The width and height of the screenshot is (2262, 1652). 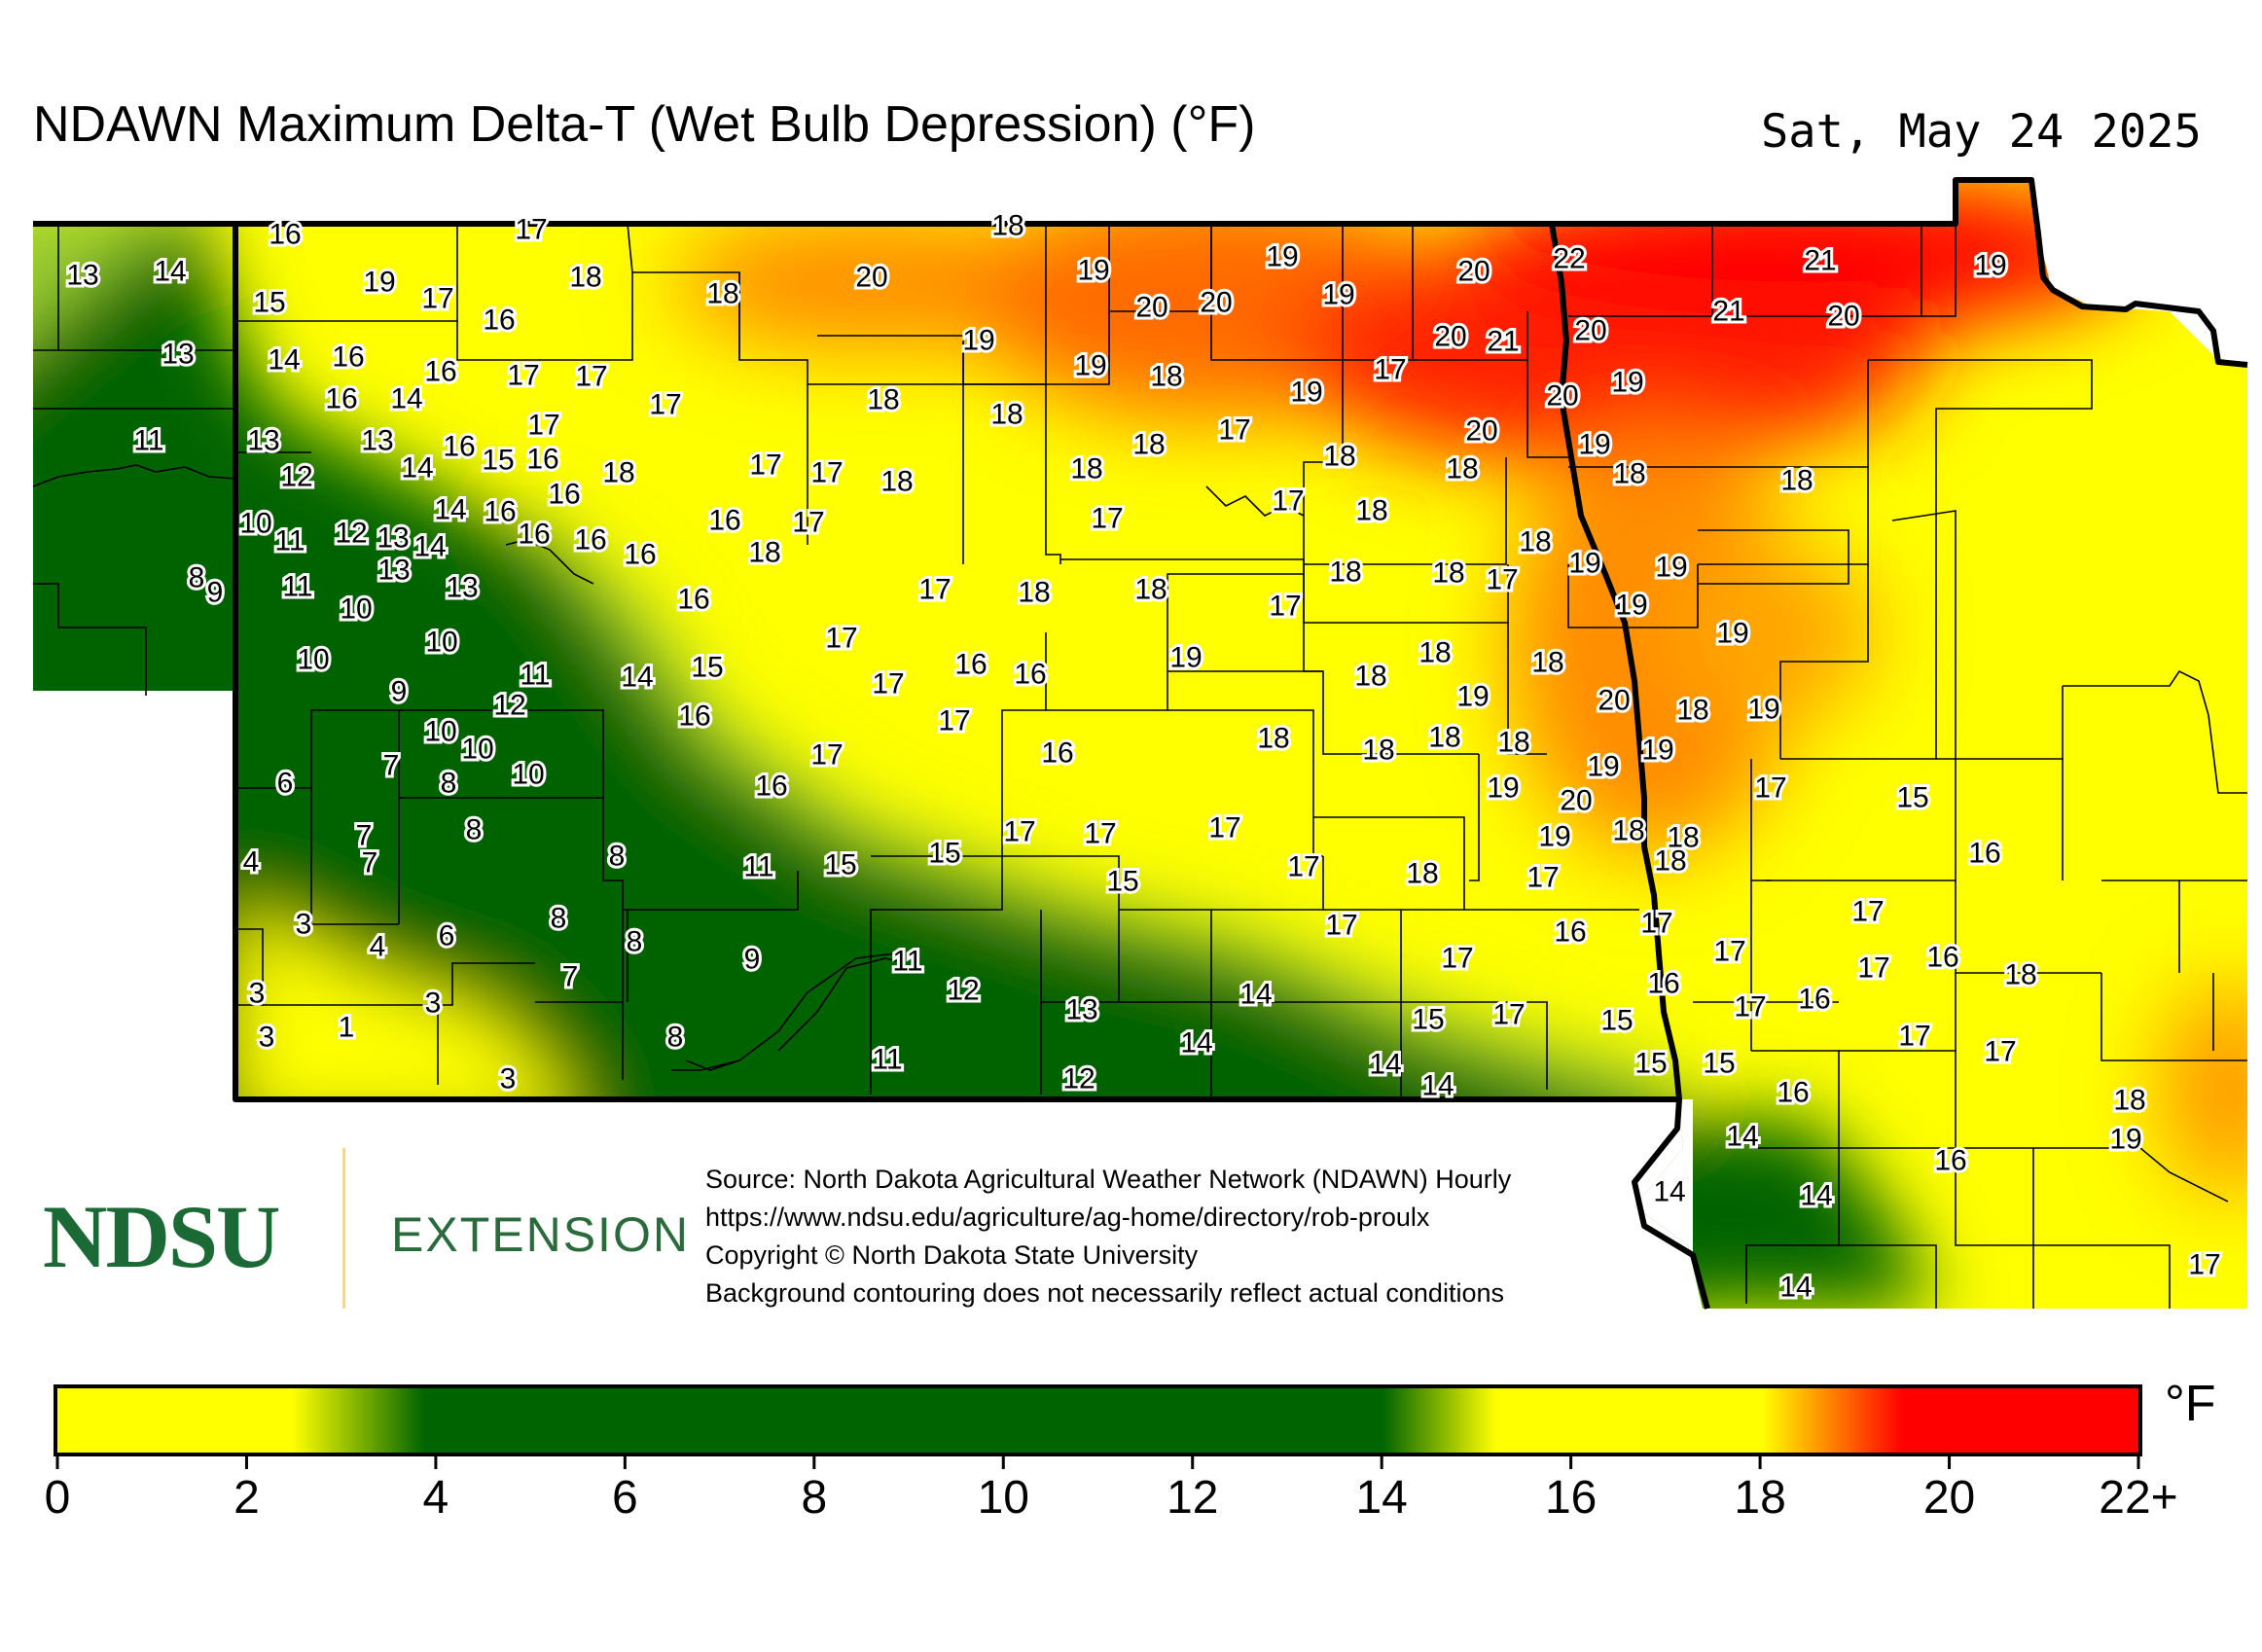 What do you see at coordinates (347, 1028) in the screenshot?
I see `station-value: 1` at bounding box center [347, 1028].